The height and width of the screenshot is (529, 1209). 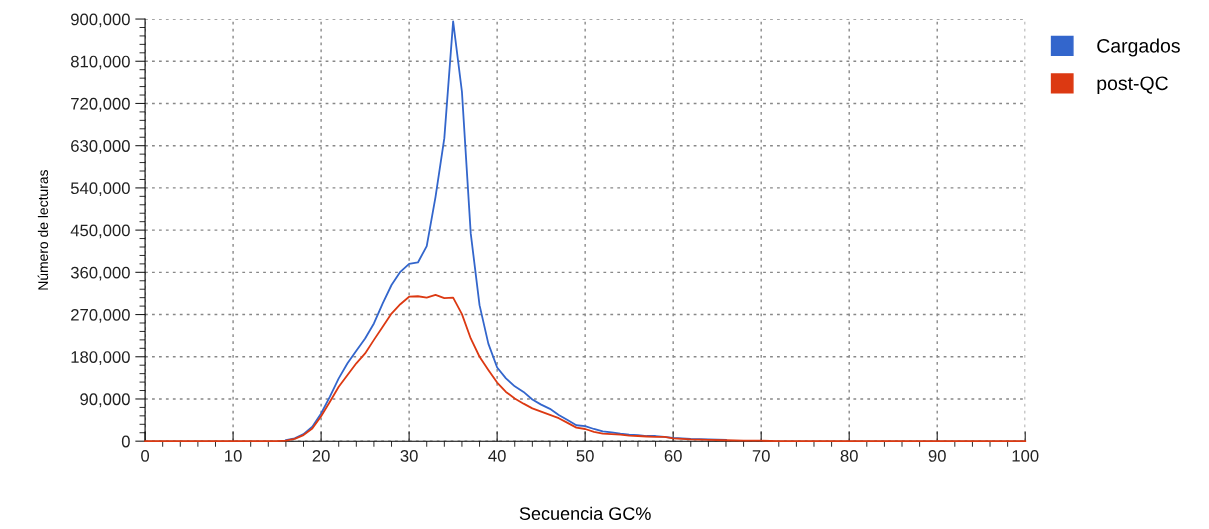 What do you see at coordinates (1132, 85) in the screenshot?
I see `legend-label: post-QC` at bounding box center [1132, 85].